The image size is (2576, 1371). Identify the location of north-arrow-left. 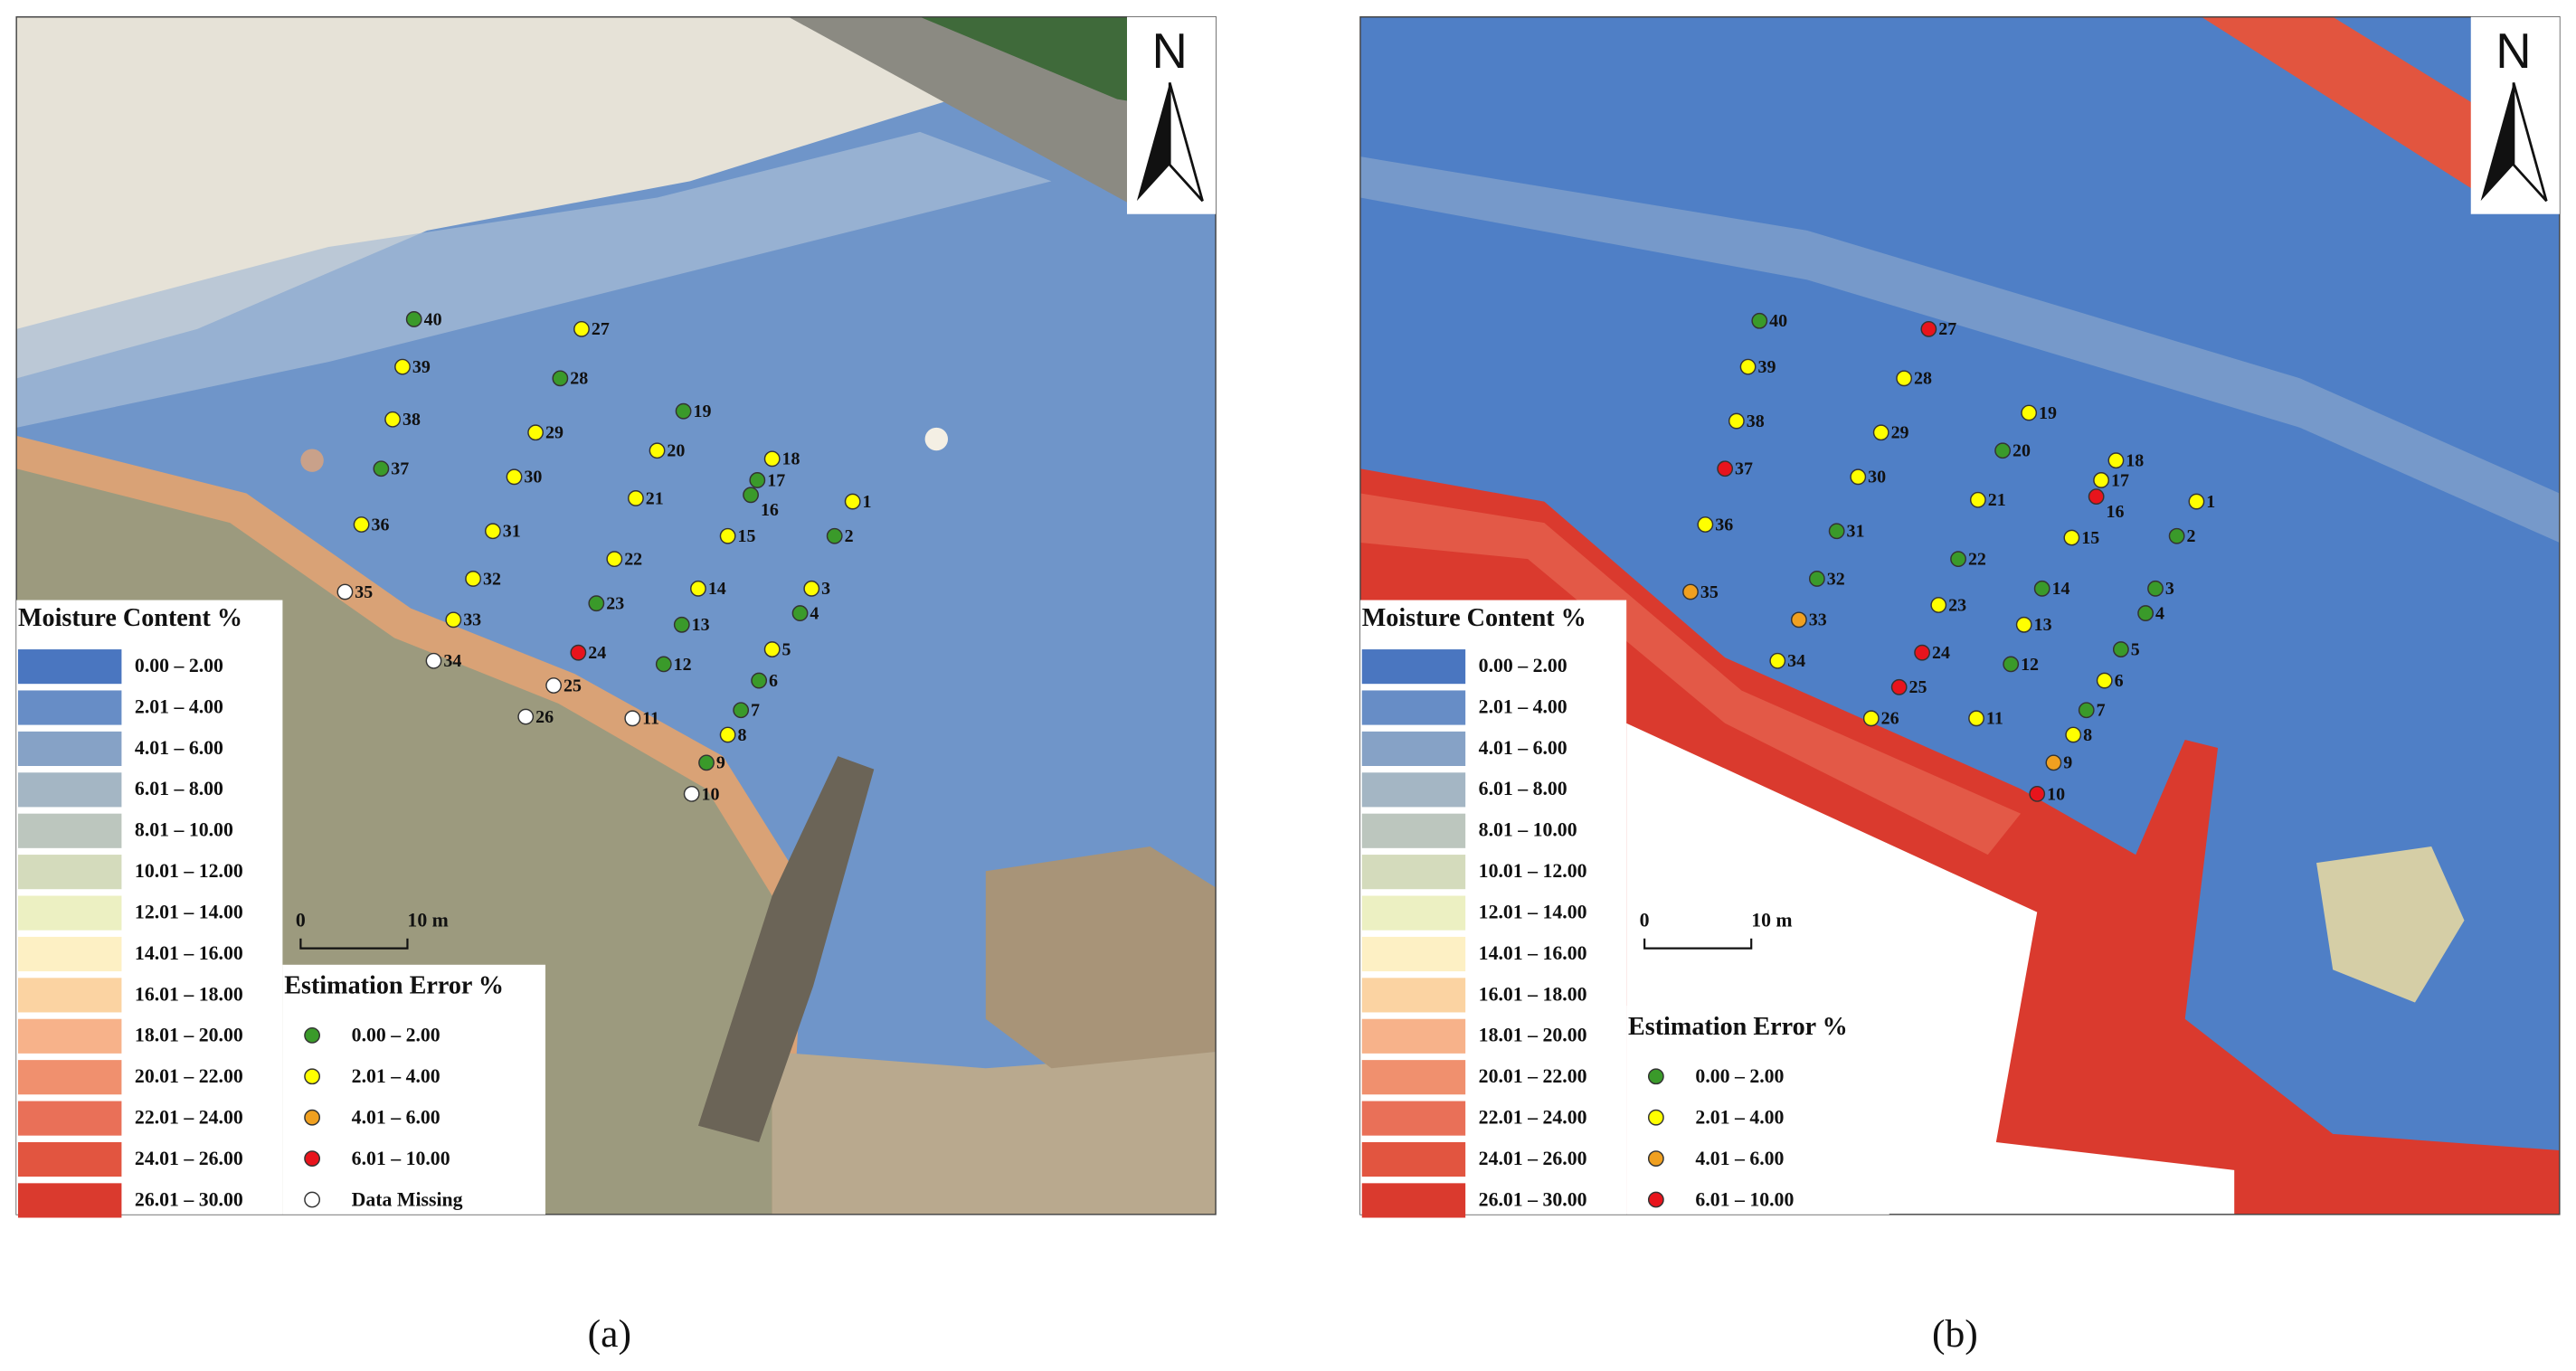
(1153, 142).